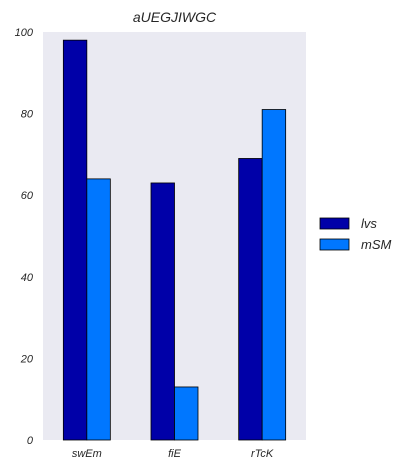  I want to click on legend: lvs mSM, so click(355, 234).